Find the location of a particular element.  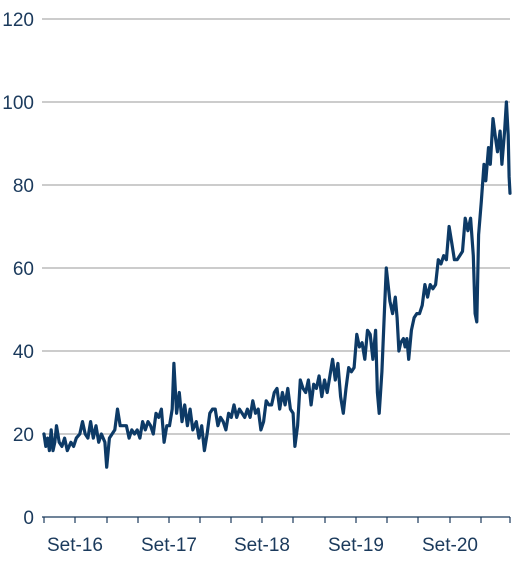

x-tick-label: Set-16 is located at coordinates (75, 545).